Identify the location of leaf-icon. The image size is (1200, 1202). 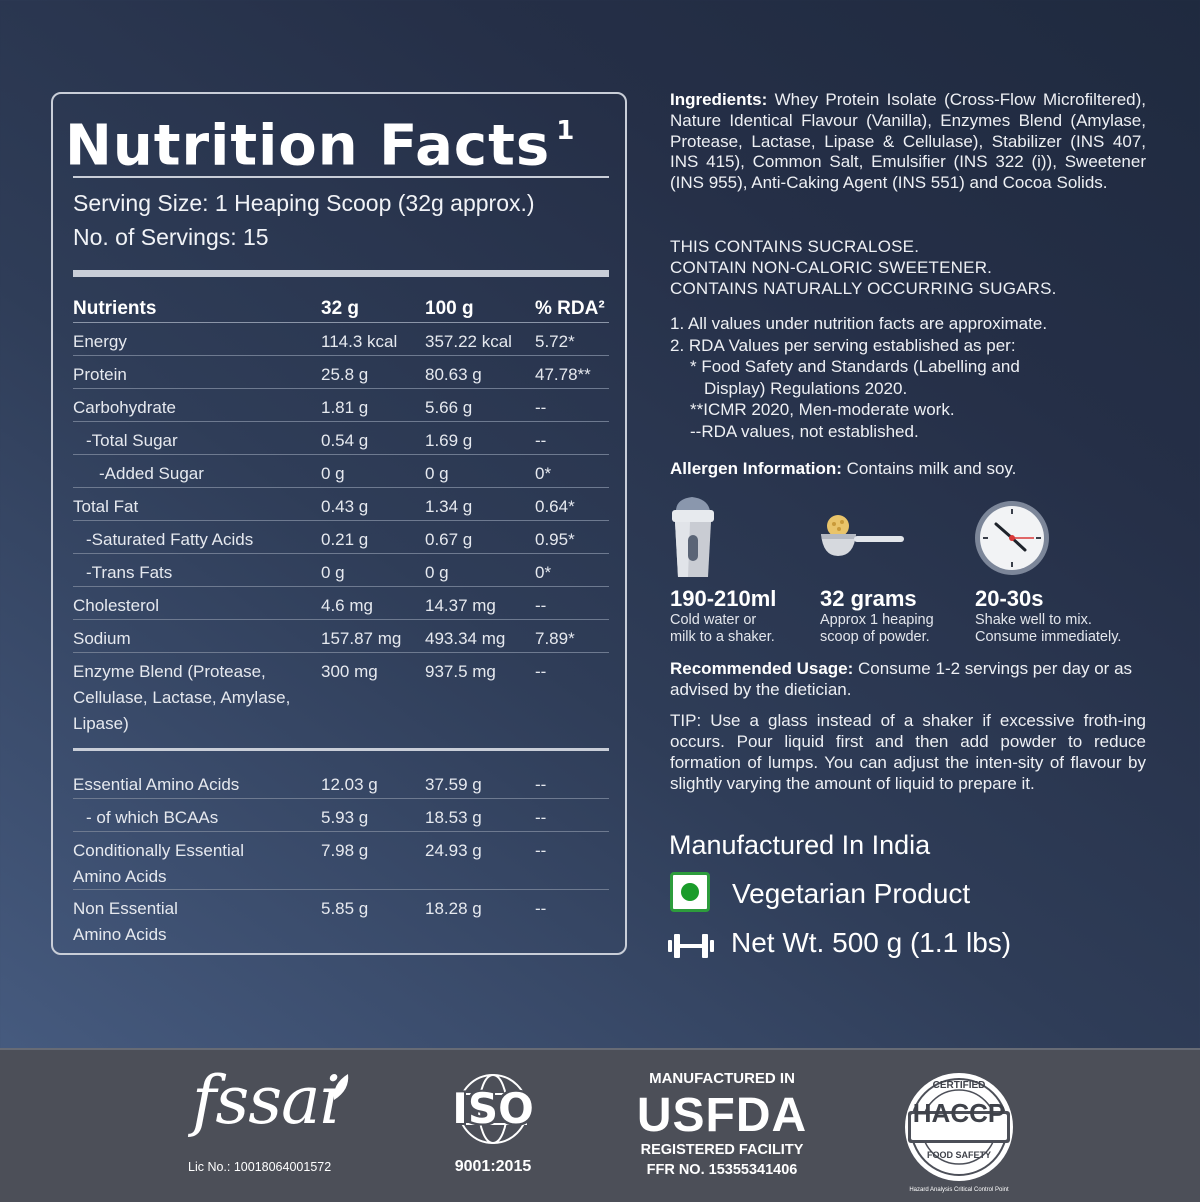
(341, 1087).